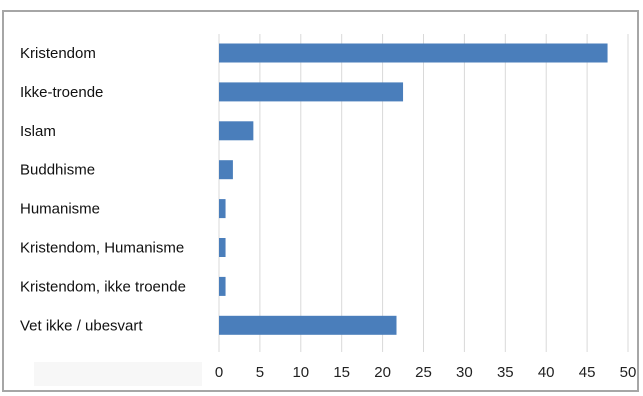 Image resolution: width=643 pixels, height=396 pixels. What do you see at coordinates (102, 248) in the screenshot?
I see `category-label: Kristendom, Humanisme` at bounding box center [102, 248].